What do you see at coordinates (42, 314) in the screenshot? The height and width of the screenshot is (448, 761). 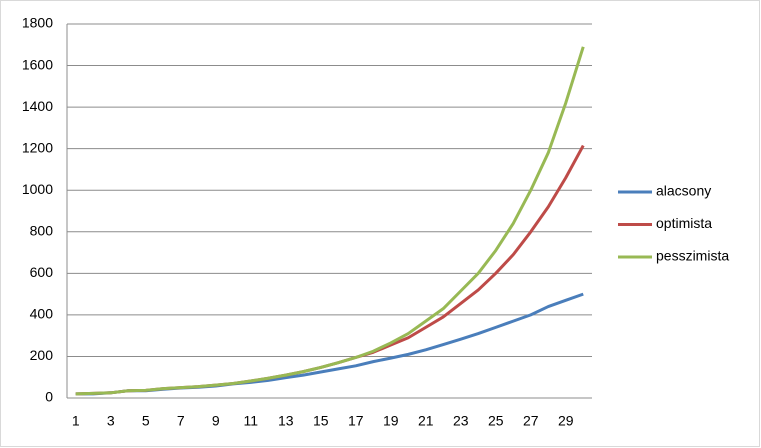 I see `y-tick-label: 400` at bounding box center [42, 314].